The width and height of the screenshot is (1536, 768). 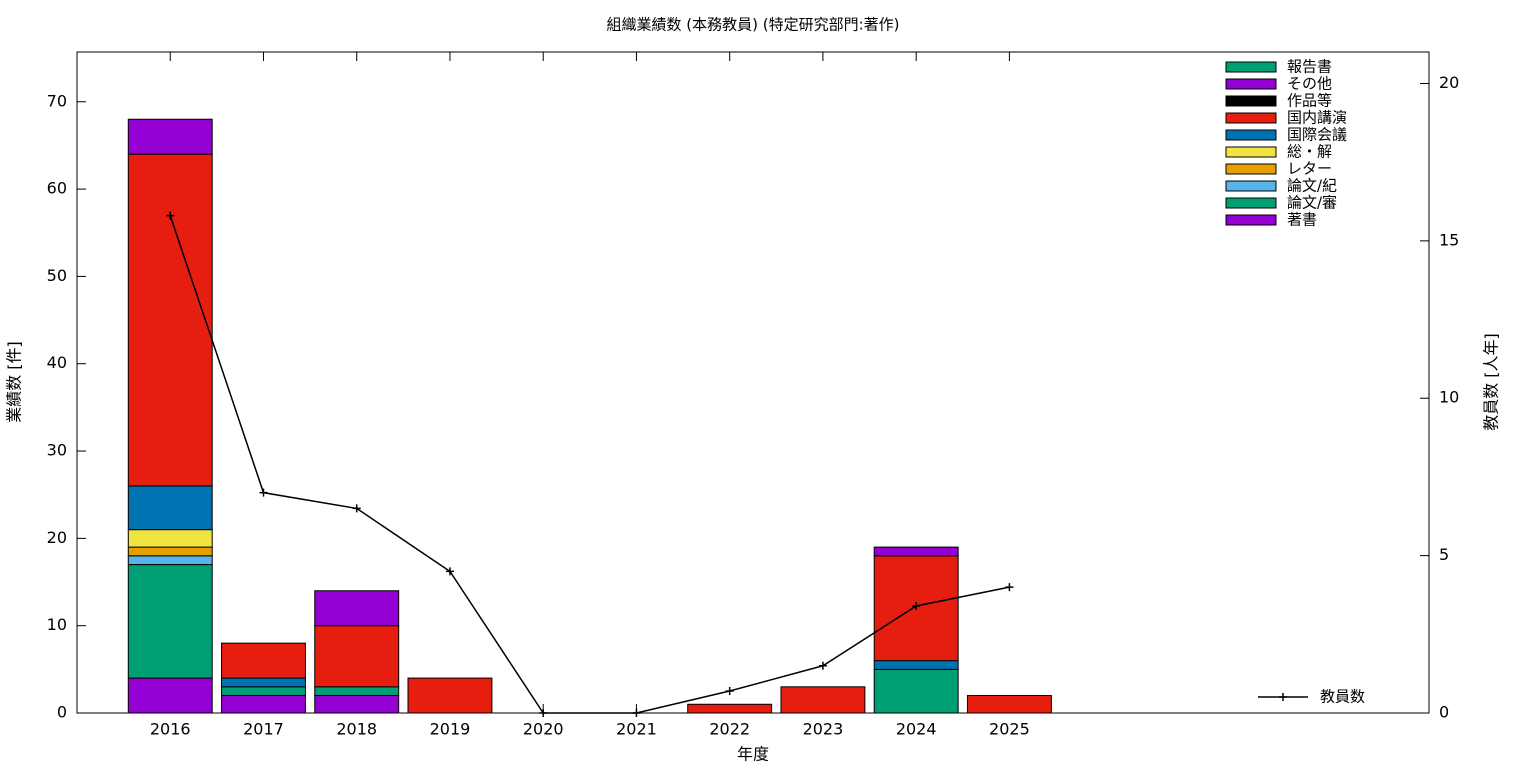 I want to click on y-tick-label: 30, so click(x=57, y=450).